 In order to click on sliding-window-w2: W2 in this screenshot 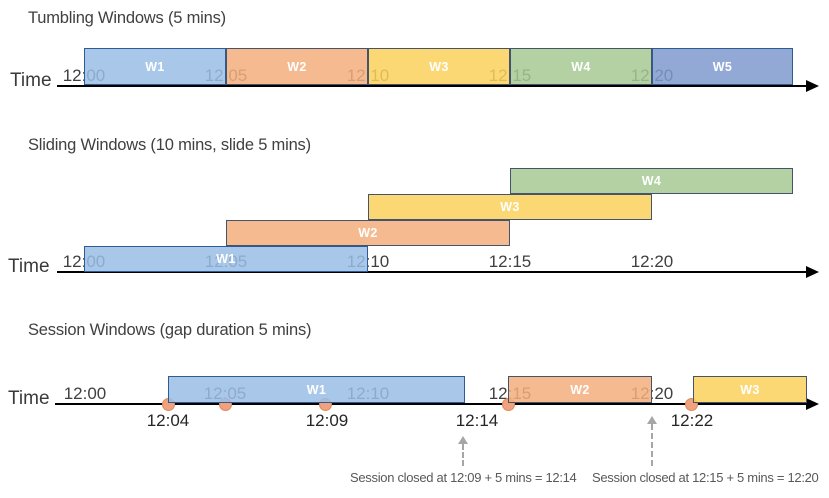, I will do `click(368, 233)`.